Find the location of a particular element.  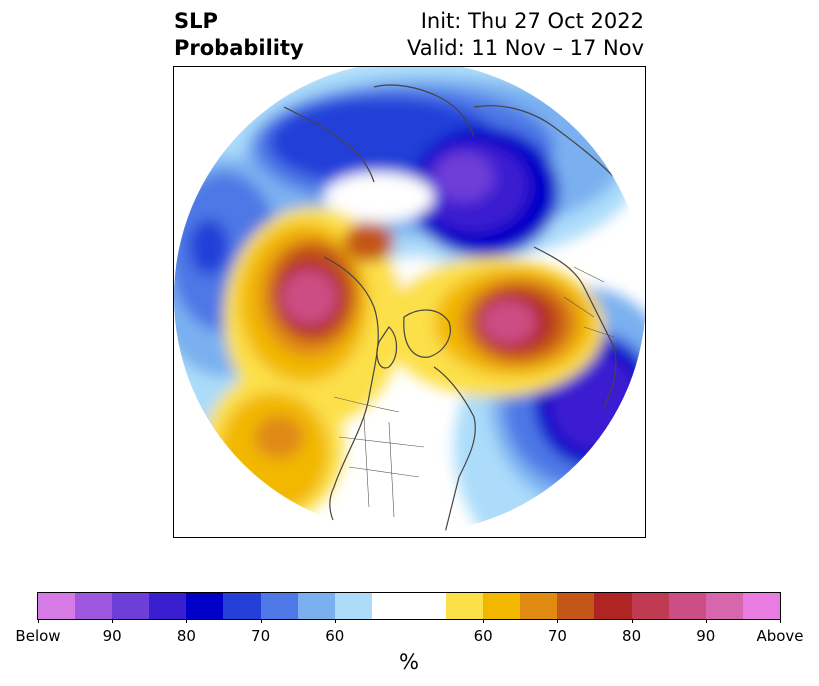

colorbar-label: % is located at coordinates (409, 662).